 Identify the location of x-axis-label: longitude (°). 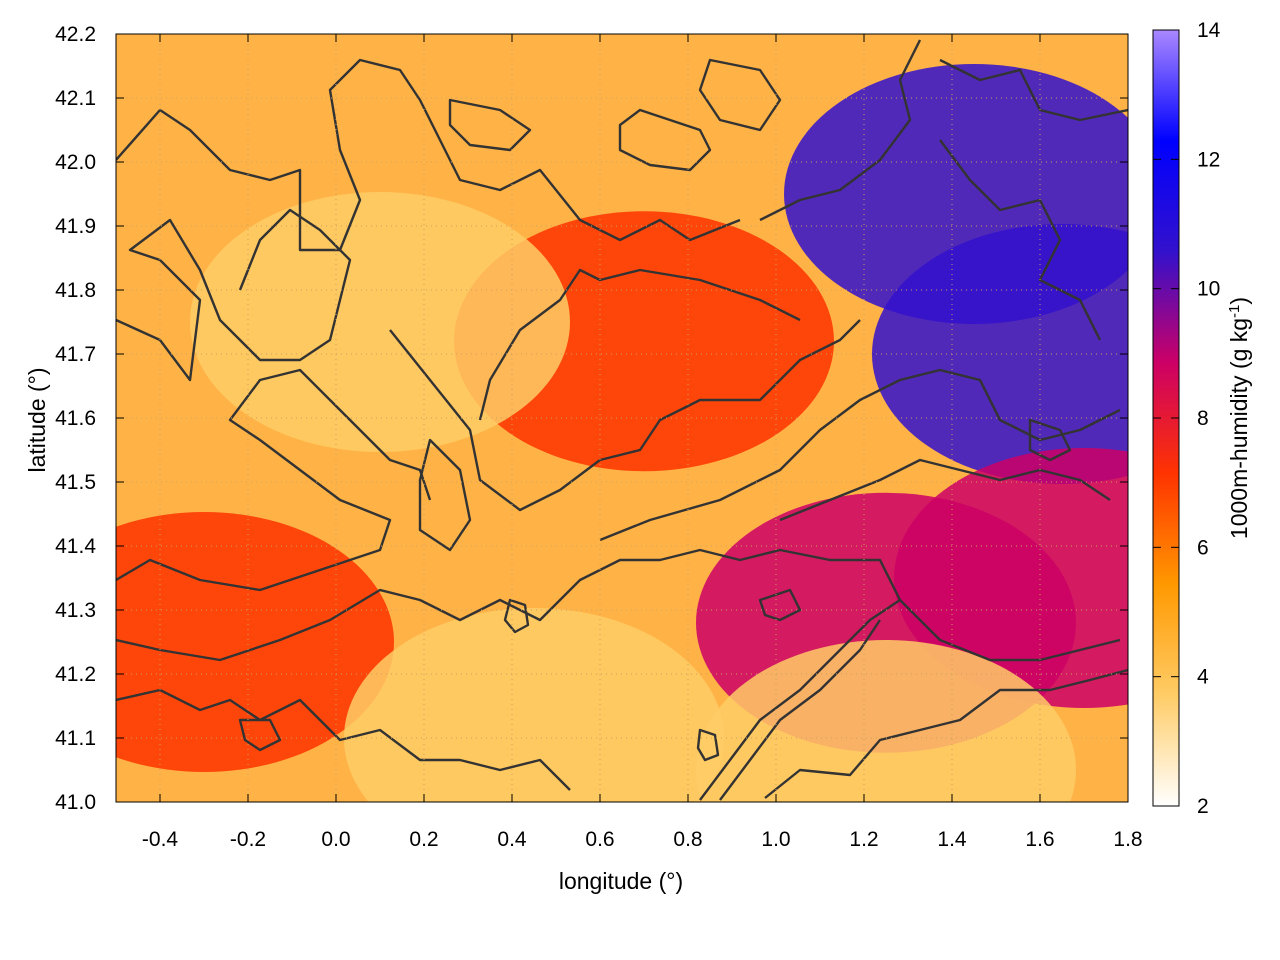
(621, 881).